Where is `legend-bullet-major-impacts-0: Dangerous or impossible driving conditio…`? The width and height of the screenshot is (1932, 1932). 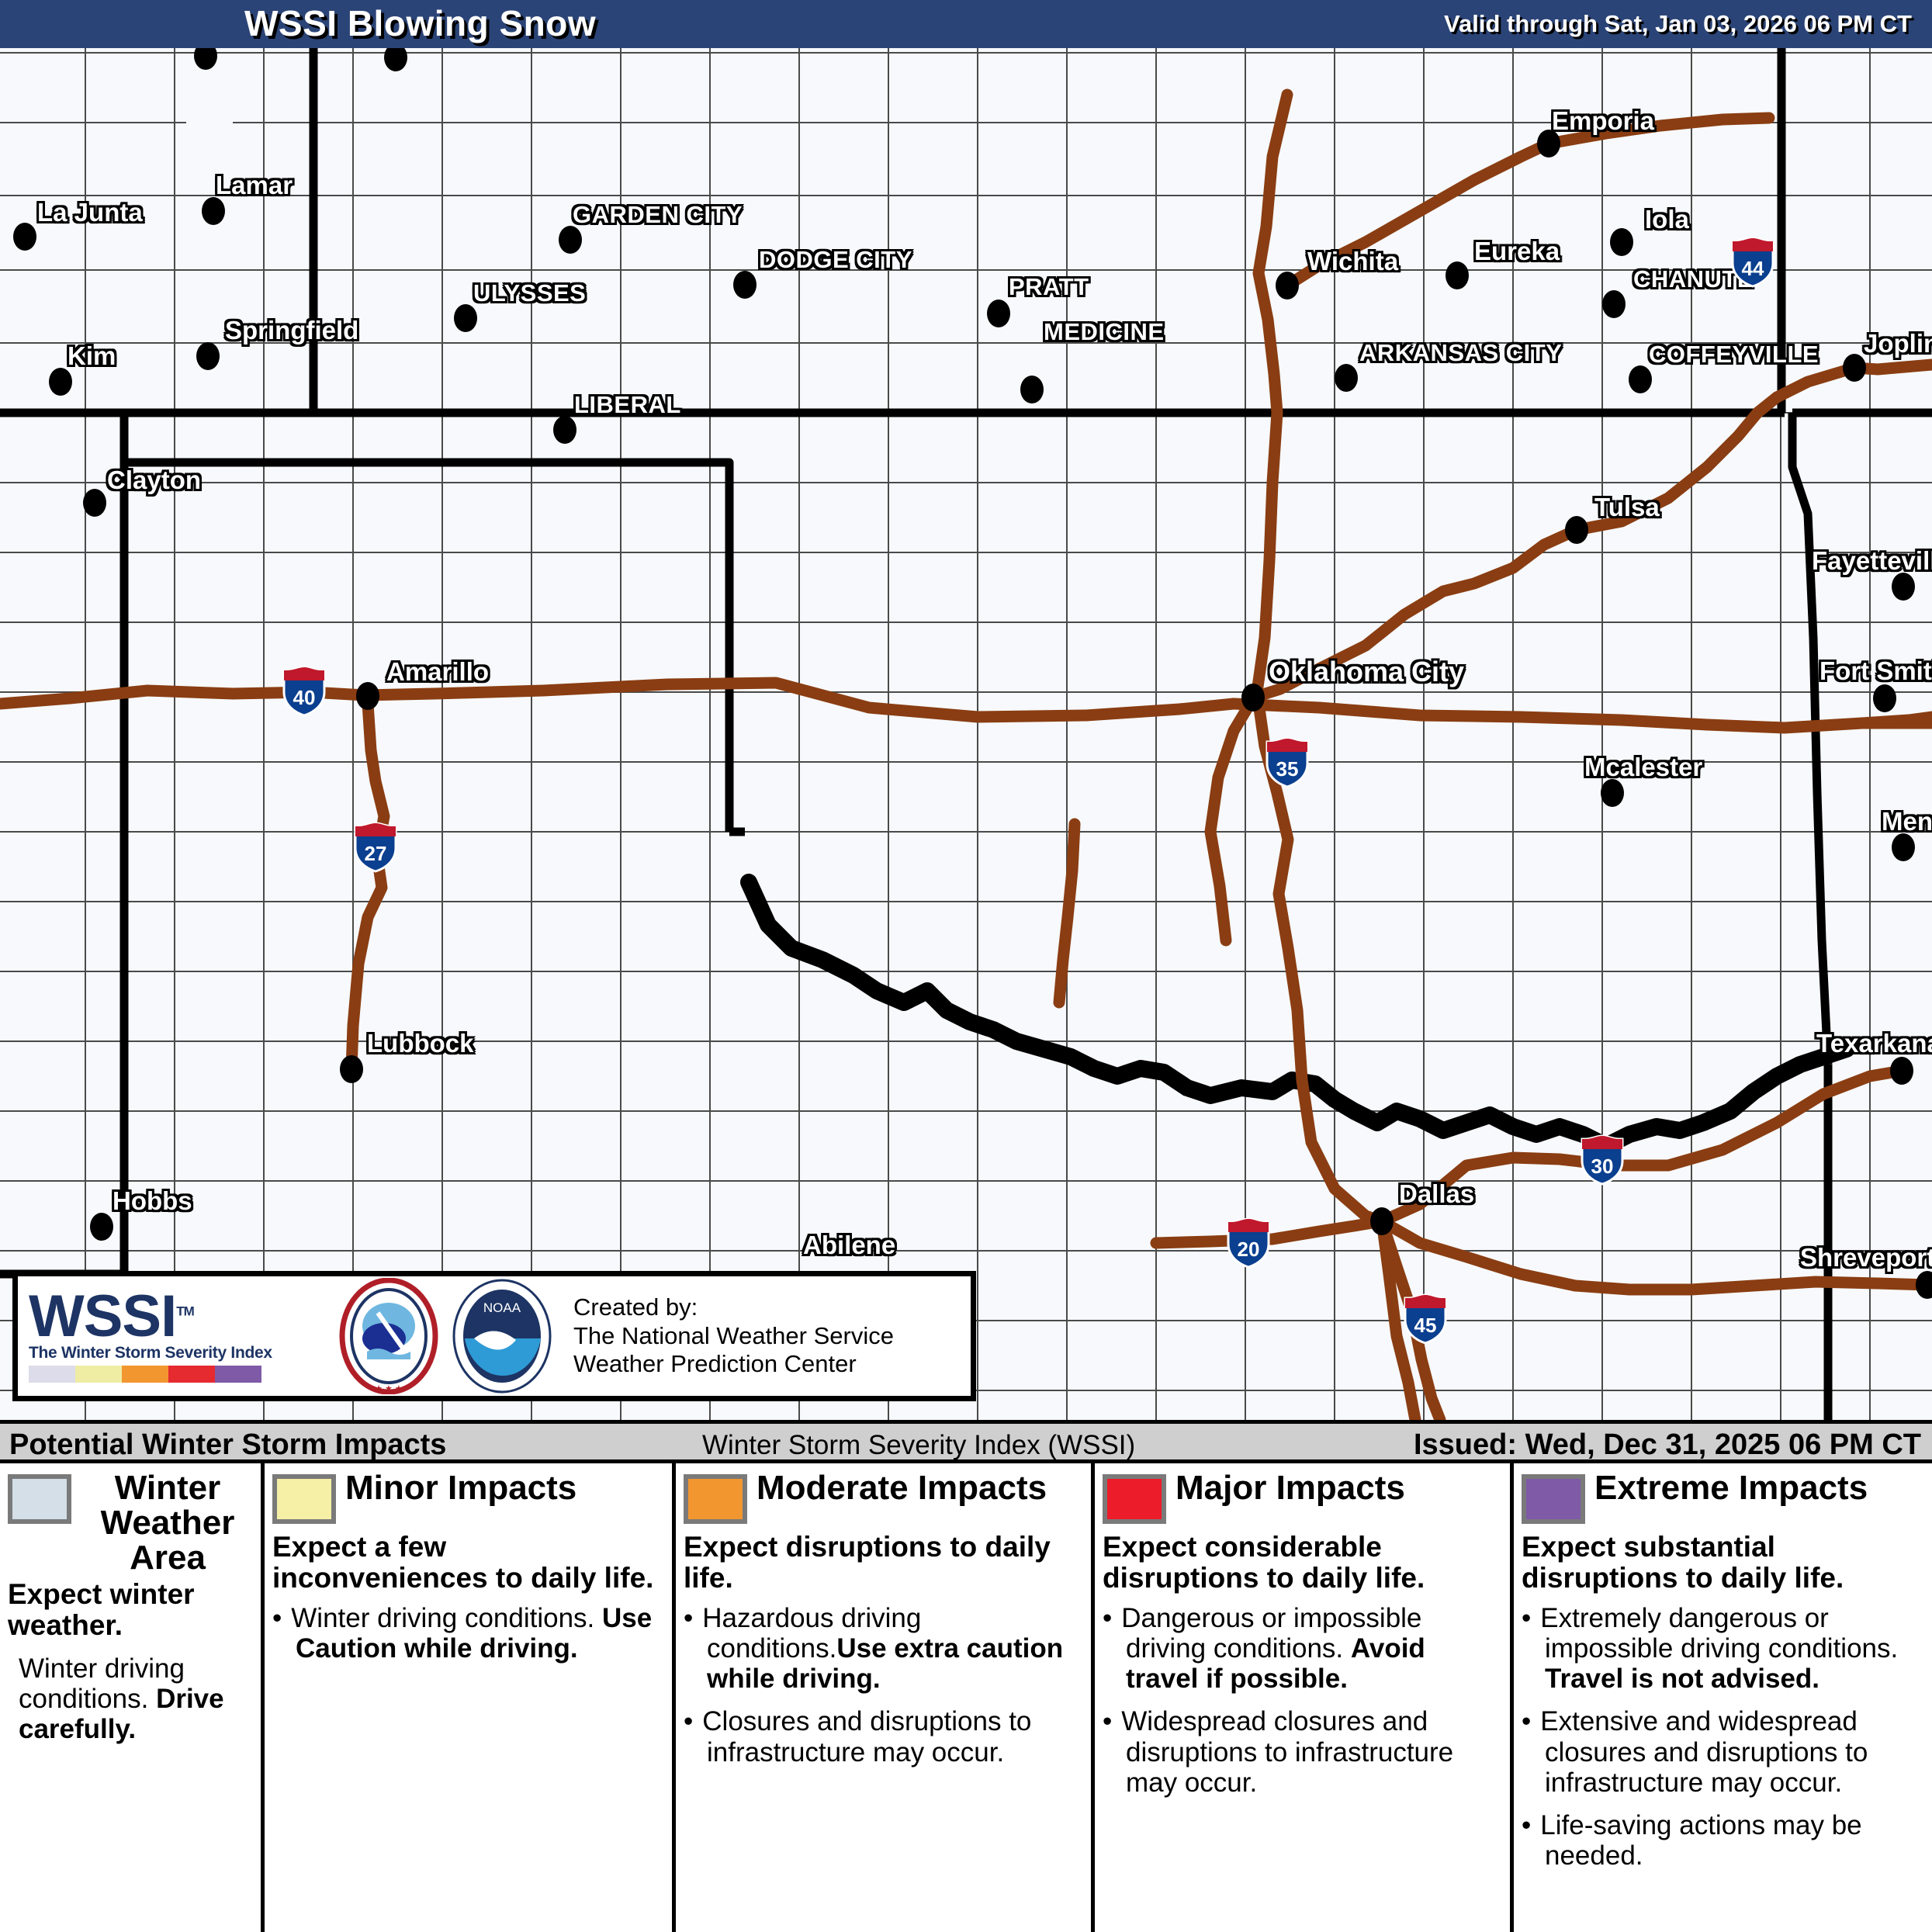 legend-bullet-major-impacts-0: Dangerous or impossible driving conditio… is located at coordinates (1303, 1649).